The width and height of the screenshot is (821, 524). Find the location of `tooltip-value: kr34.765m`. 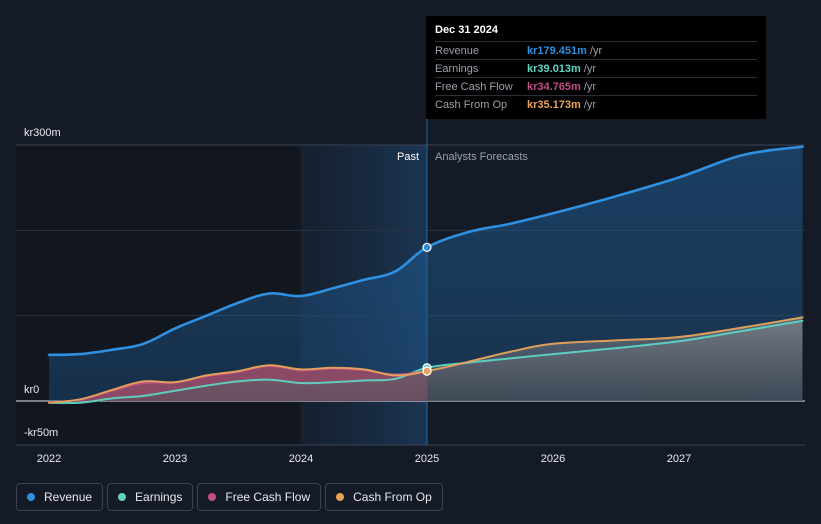

tooltip-value: kr34.765m is located at coordinates (554, 86).